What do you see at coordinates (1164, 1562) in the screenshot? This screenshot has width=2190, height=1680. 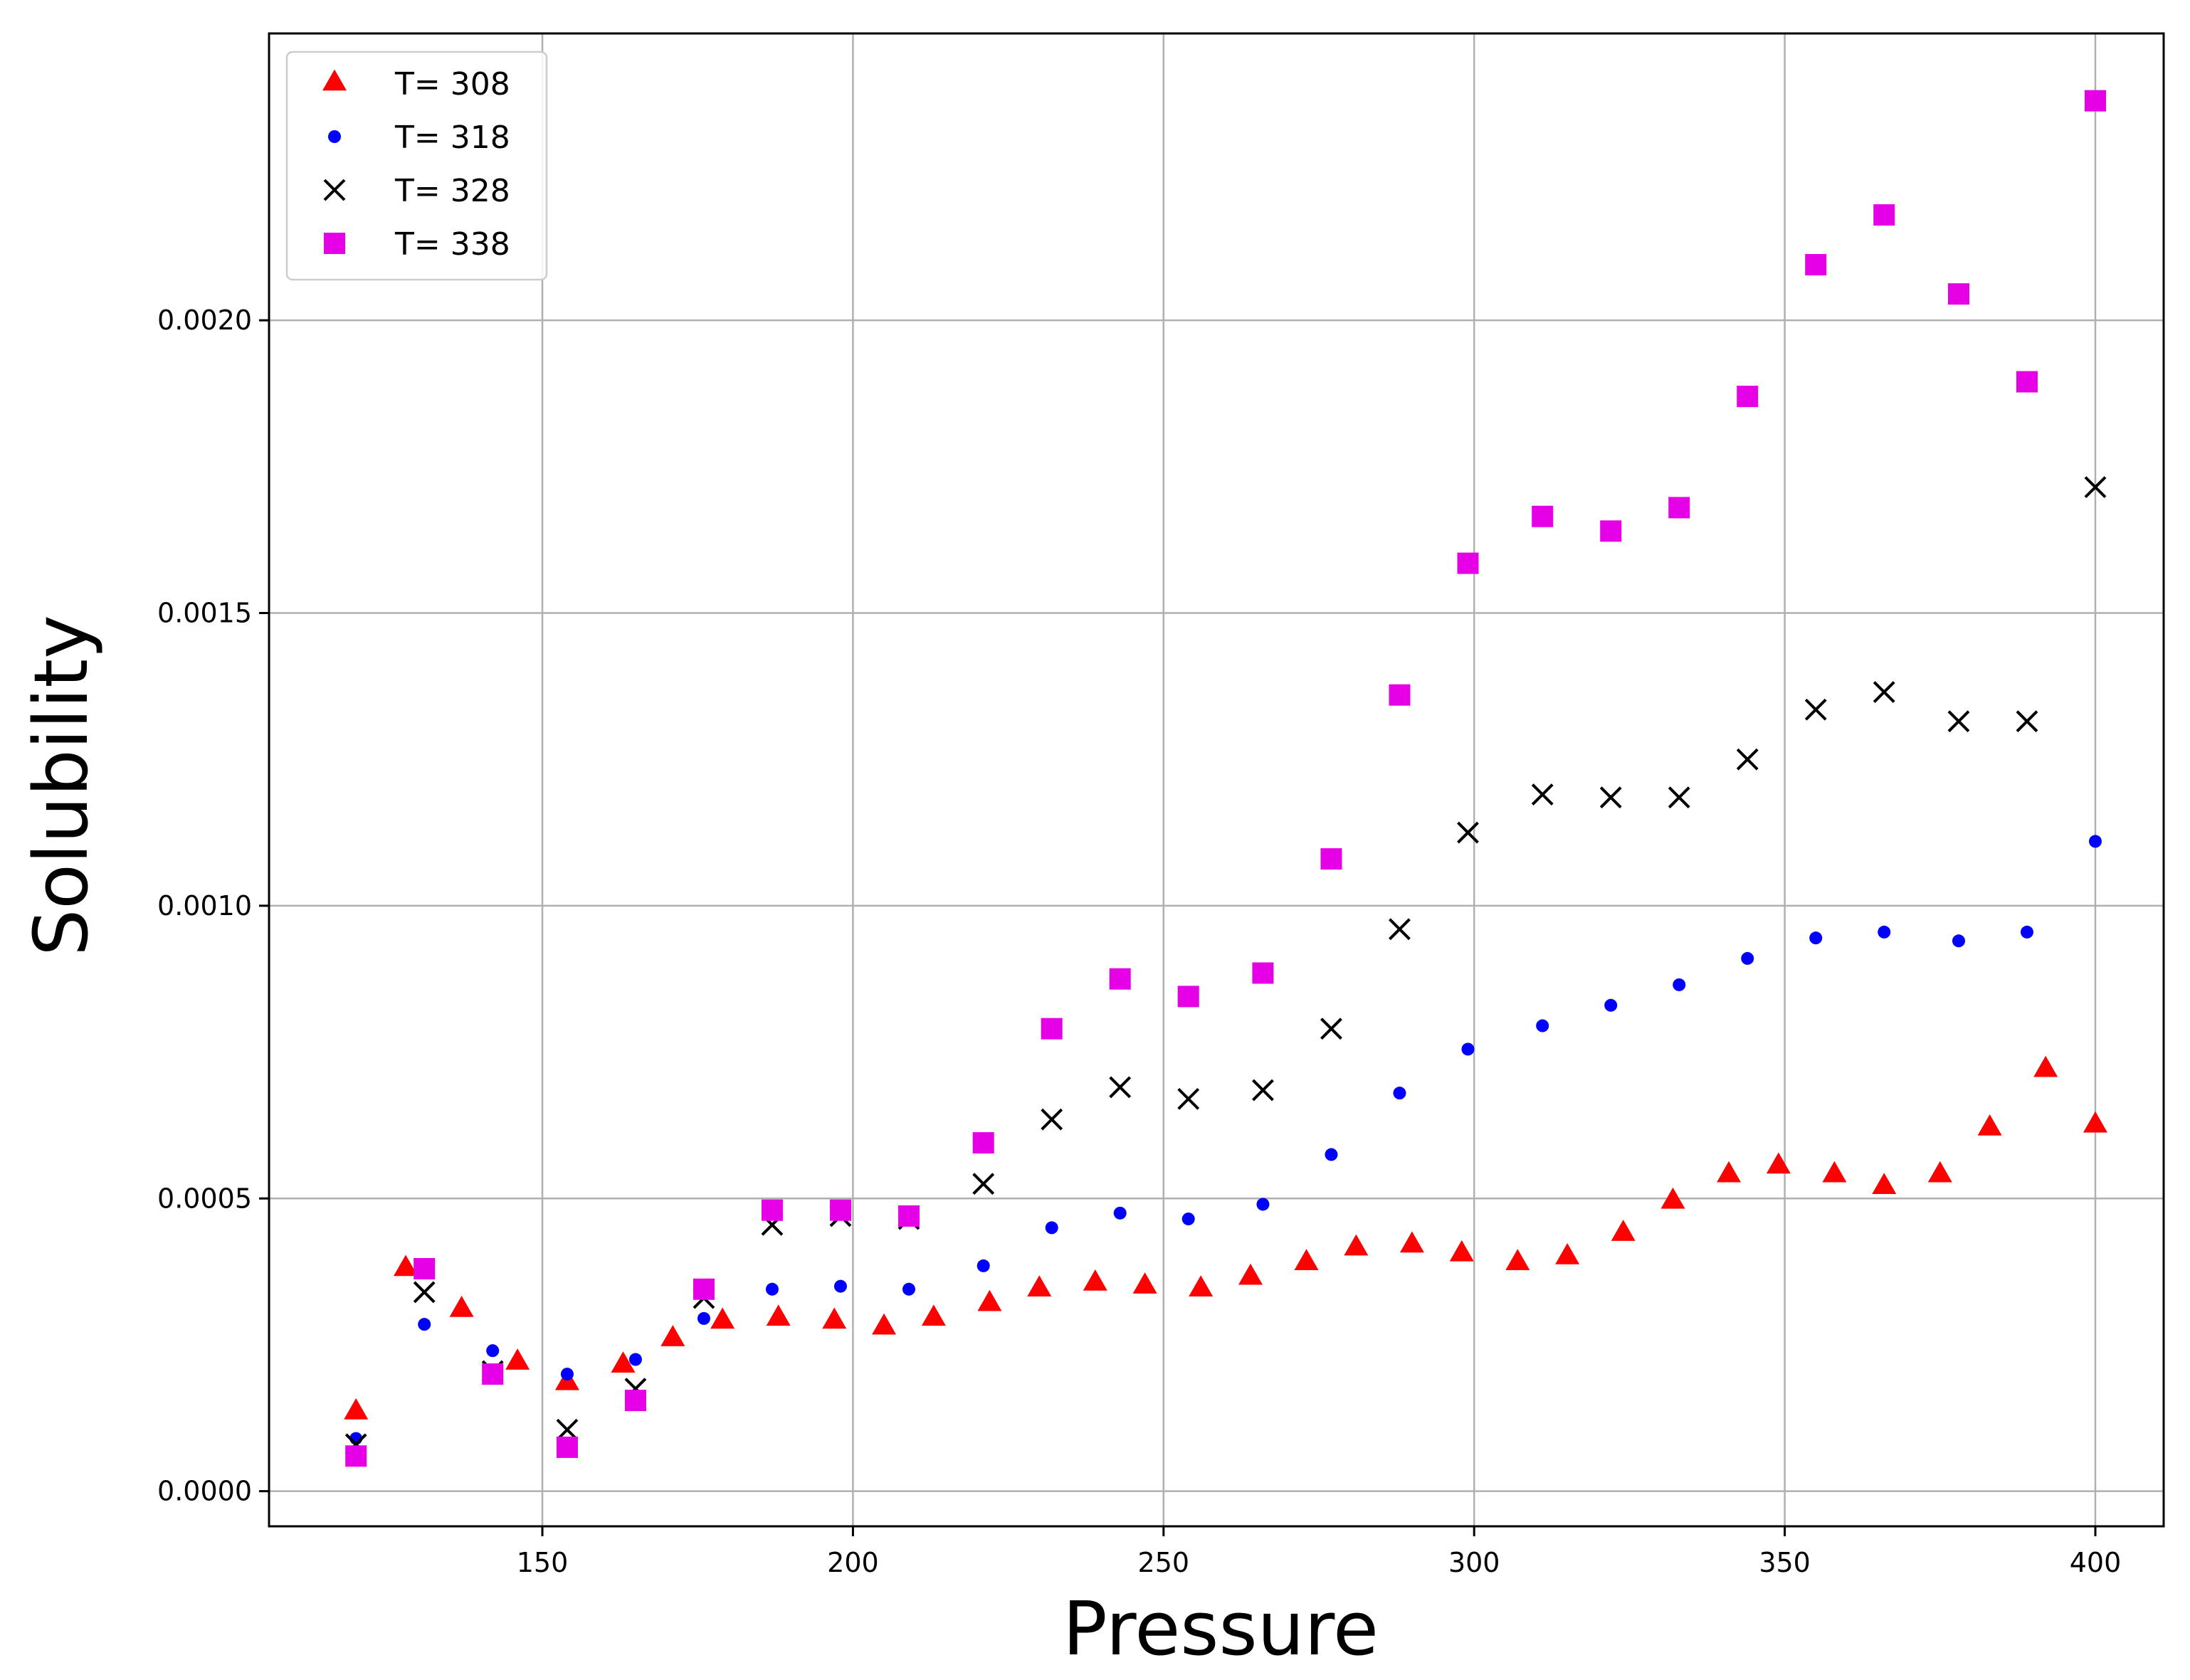 I see `x-tick-label: 250` at bounding box center [1164, 1562].